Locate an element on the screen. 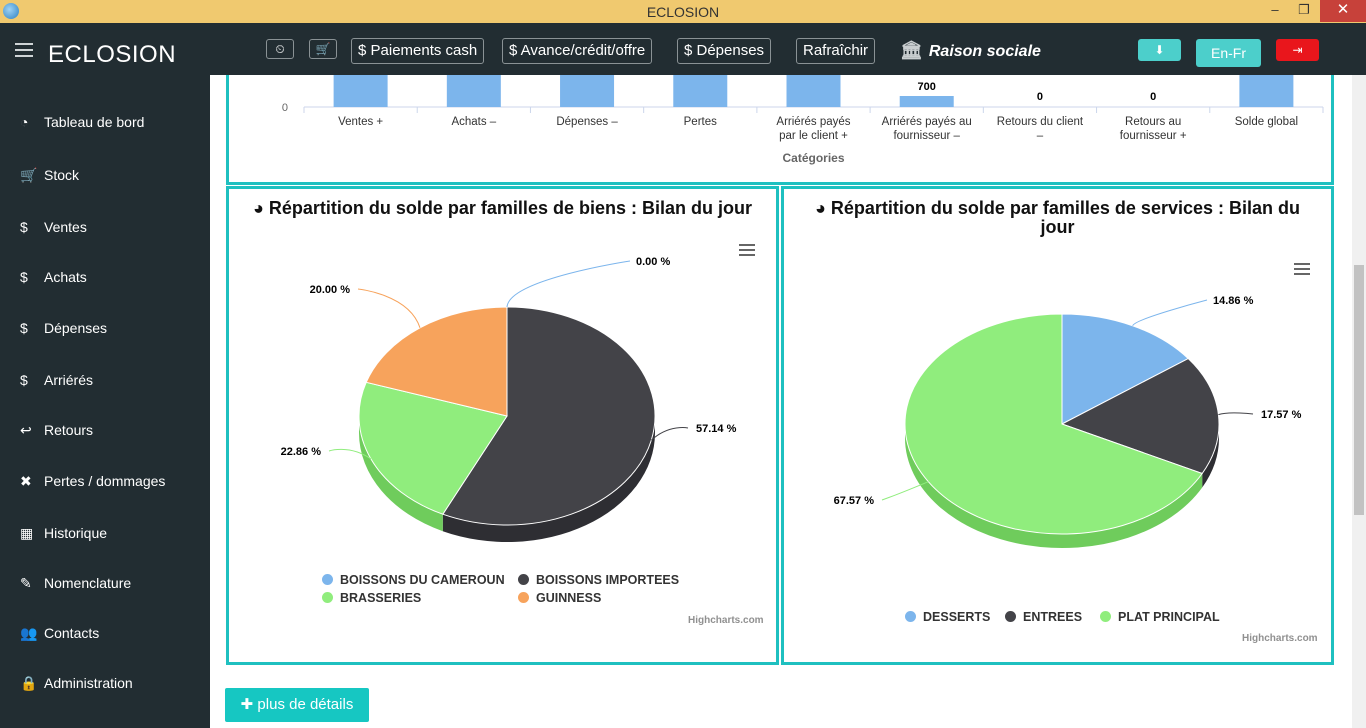 This screenshot has height=728, width=1366. category-label: Retours au fournisseur + is located at coordinates (1153, 129).